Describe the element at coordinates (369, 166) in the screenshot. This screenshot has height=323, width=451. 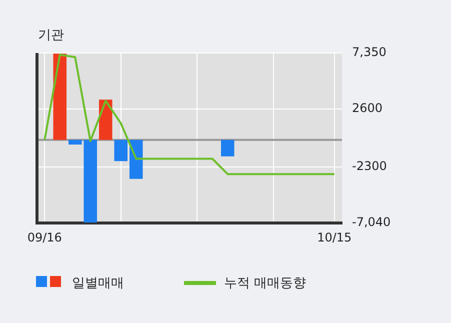
I see `y-tick-label: -2300` at that location.